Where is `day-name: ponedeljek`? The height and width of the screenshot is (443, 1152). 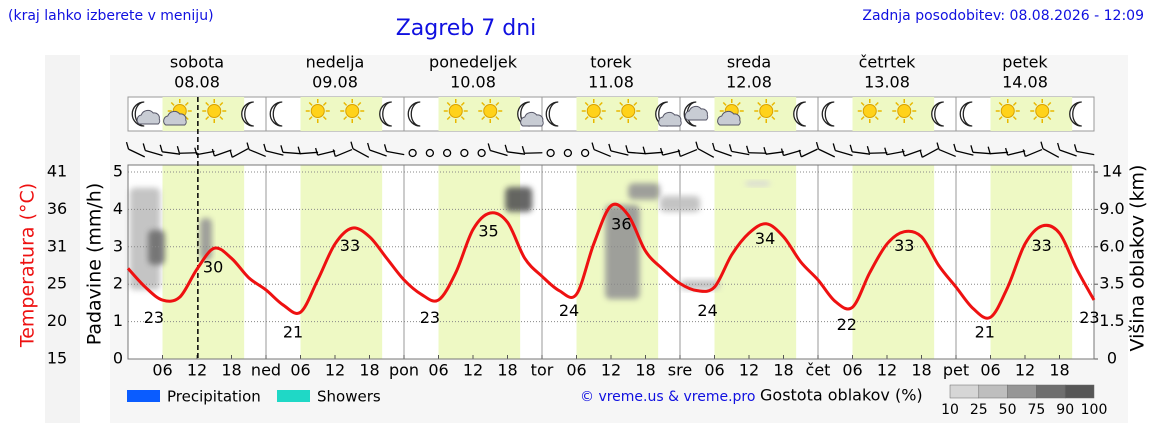
day-name: ponedeljek is located at coordinates (473, 62).